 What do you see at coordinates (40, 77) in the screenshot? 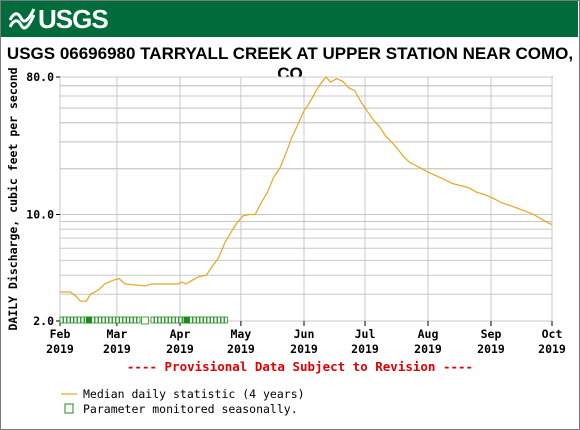
I see `y-tick-label: 80.0` at bounding box center [40, 77].